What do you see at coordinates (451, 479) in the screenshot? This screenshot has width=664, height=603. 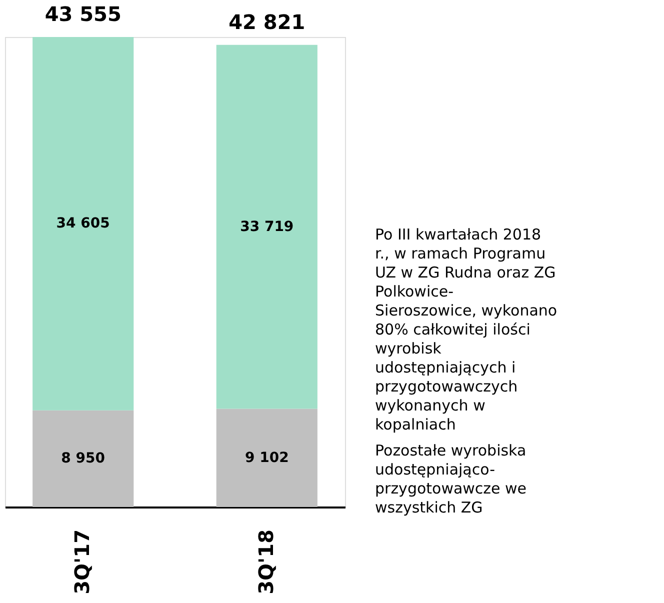 I see `text: Pozostałe wyrobiska udostępniająco-przygotowawcze we wszystkich ZG` at bounding box center [451, 479].